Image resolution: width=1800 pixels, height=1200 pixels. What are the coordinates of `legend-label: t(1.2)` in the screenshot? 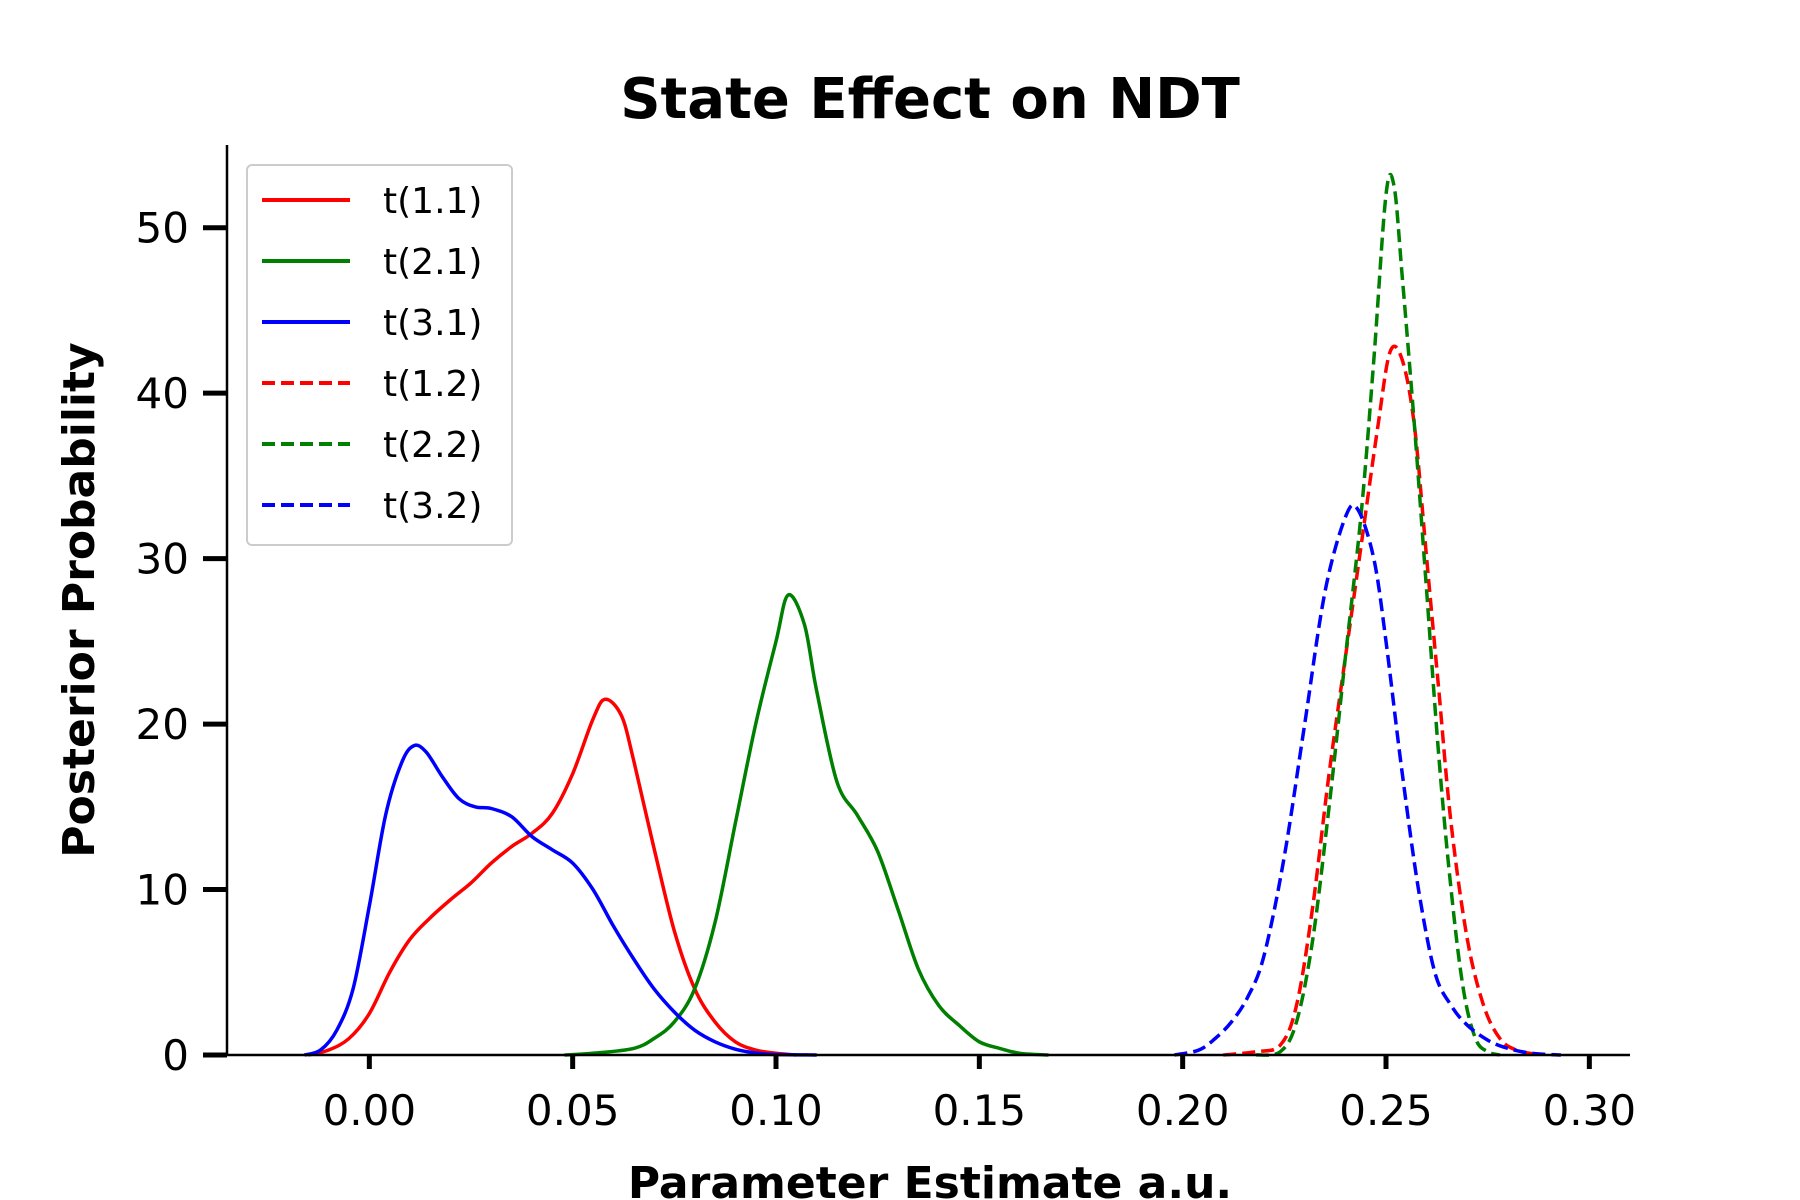 It's located at (432, 384).